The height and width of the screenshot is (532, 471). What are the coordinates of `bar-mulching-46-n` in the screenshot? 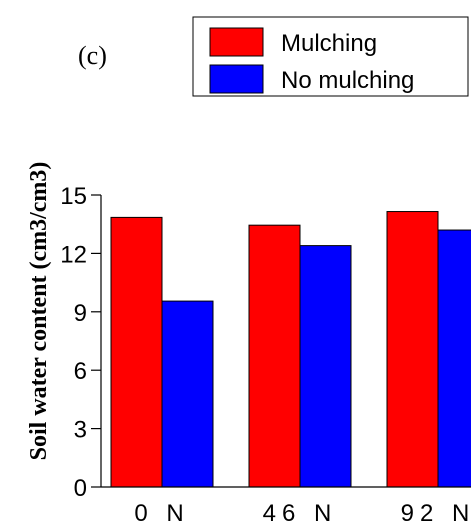 It's located at (274, 356).